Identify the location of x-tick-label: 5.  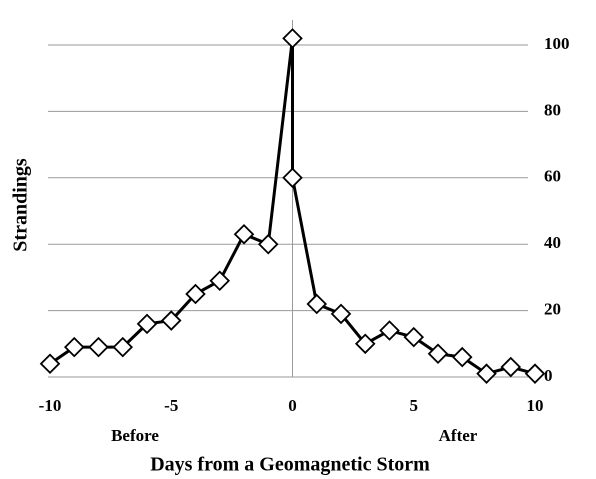
(414, 405).